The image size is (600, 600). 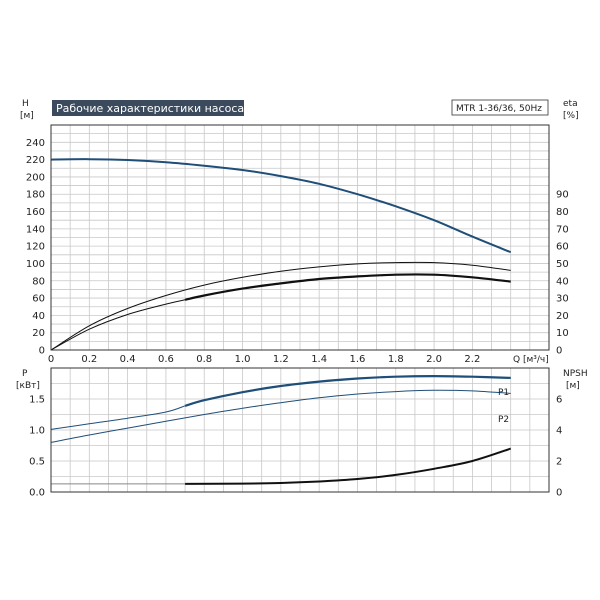 I want to click on h-tick-label: 100, so click(x=35, y=264).